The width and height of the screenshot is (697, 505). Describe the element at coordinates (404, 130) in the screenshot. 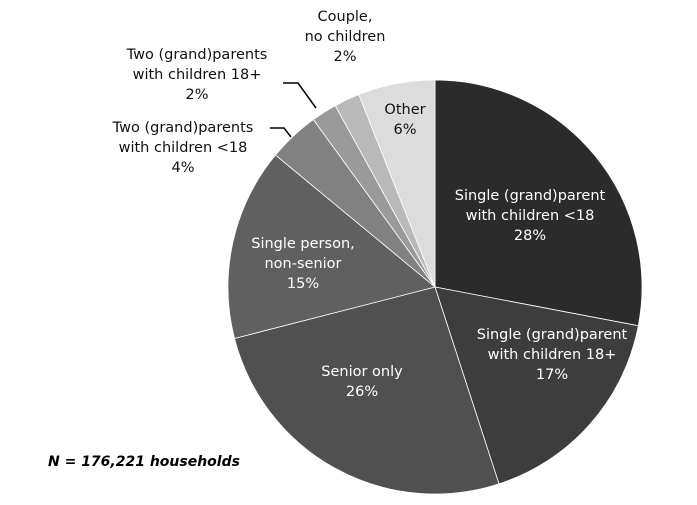

I see `value-label: 6%` at that location.